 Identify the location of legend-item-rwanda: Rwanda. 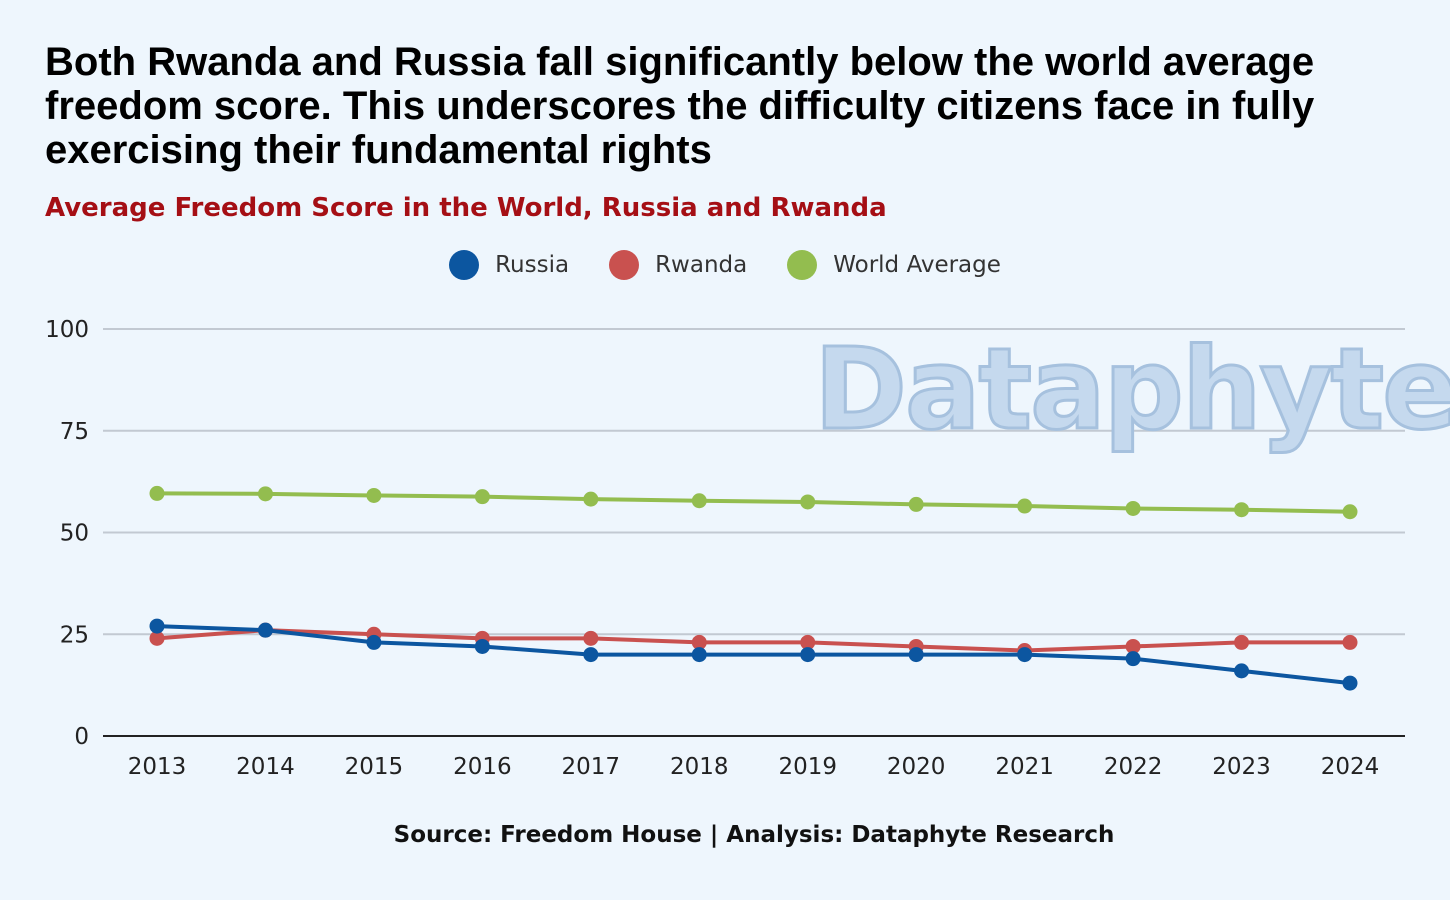
(678, 265).